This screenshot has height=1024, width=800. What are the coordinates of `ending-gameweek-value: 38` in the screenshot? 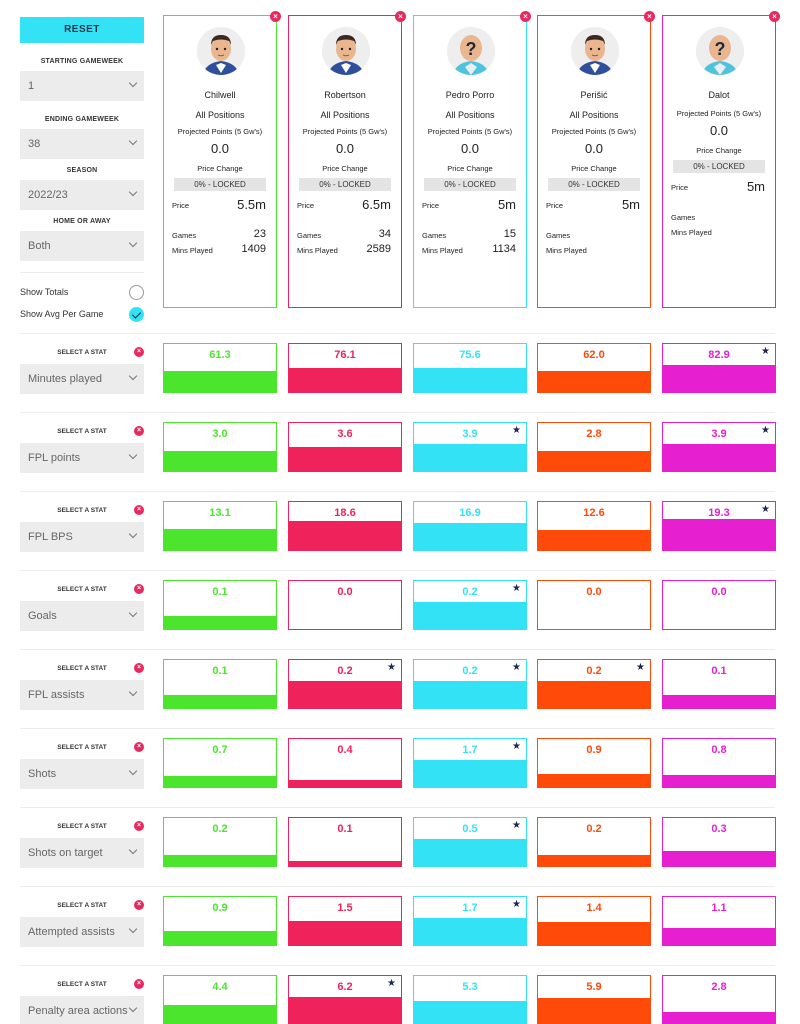 It's located at (34, 144).